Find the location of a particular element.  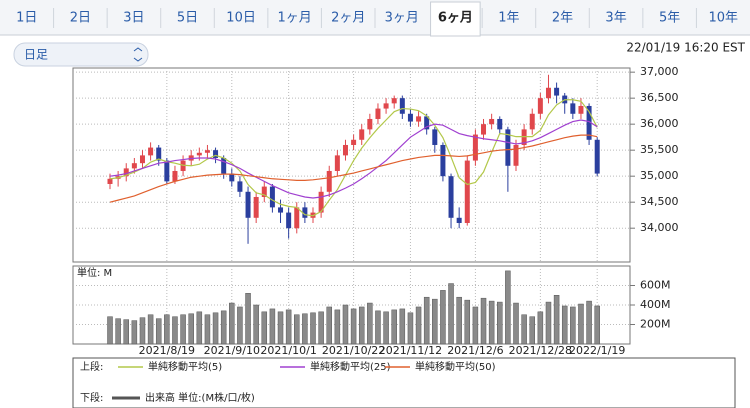

unit-label: 単位: M is located at coordinates (94, 272).